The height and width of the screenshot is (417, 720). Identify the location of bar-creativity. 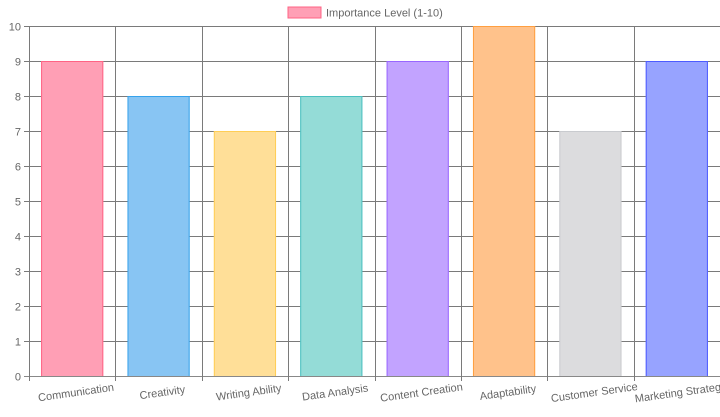
(158, 236).